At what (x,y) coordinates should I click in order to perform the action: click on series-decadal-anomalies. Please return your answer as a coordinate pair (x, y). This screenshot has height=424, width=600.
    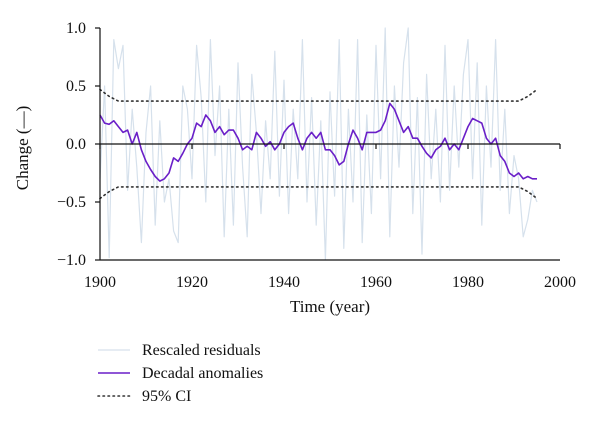
    Looking at the image, I should click on (318, 142).